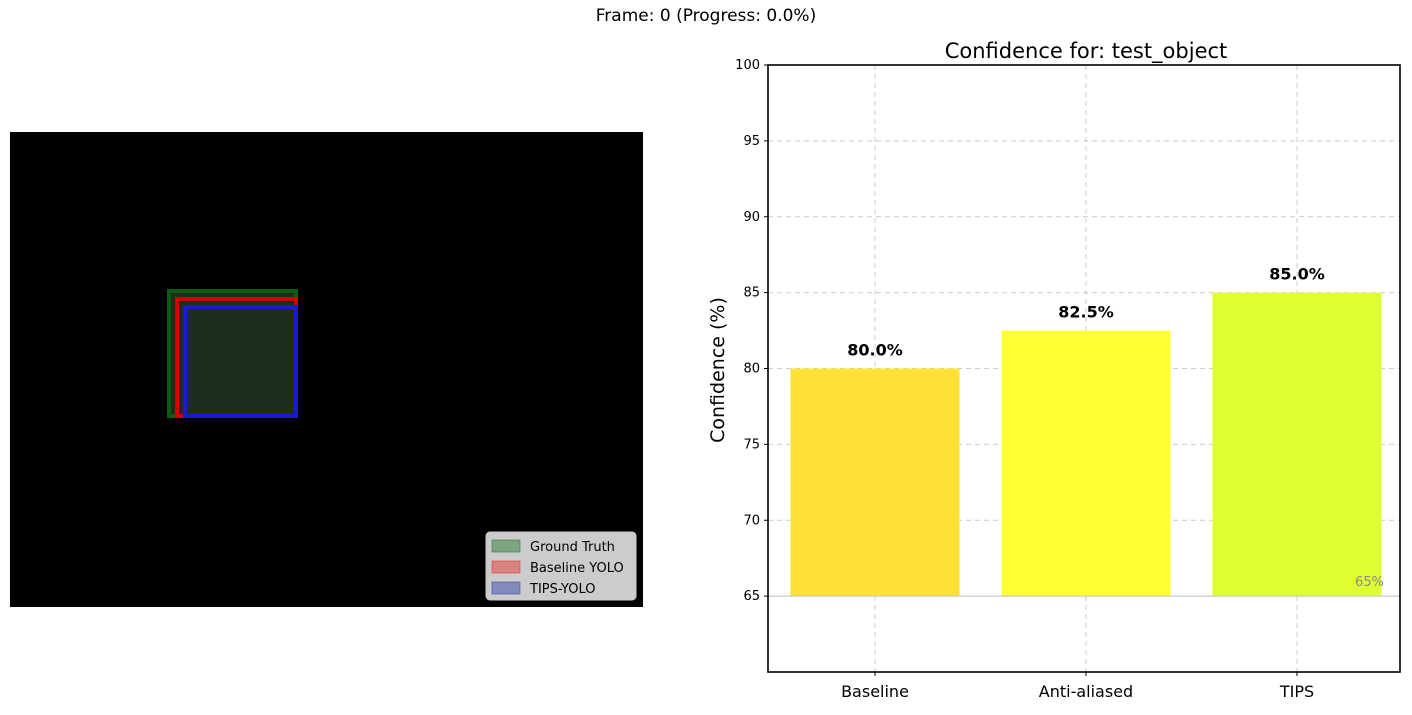 The height and width of the screenshot is (715, 1412). I want to click on legend-label: Baseline YOLO, so click(577, 568).